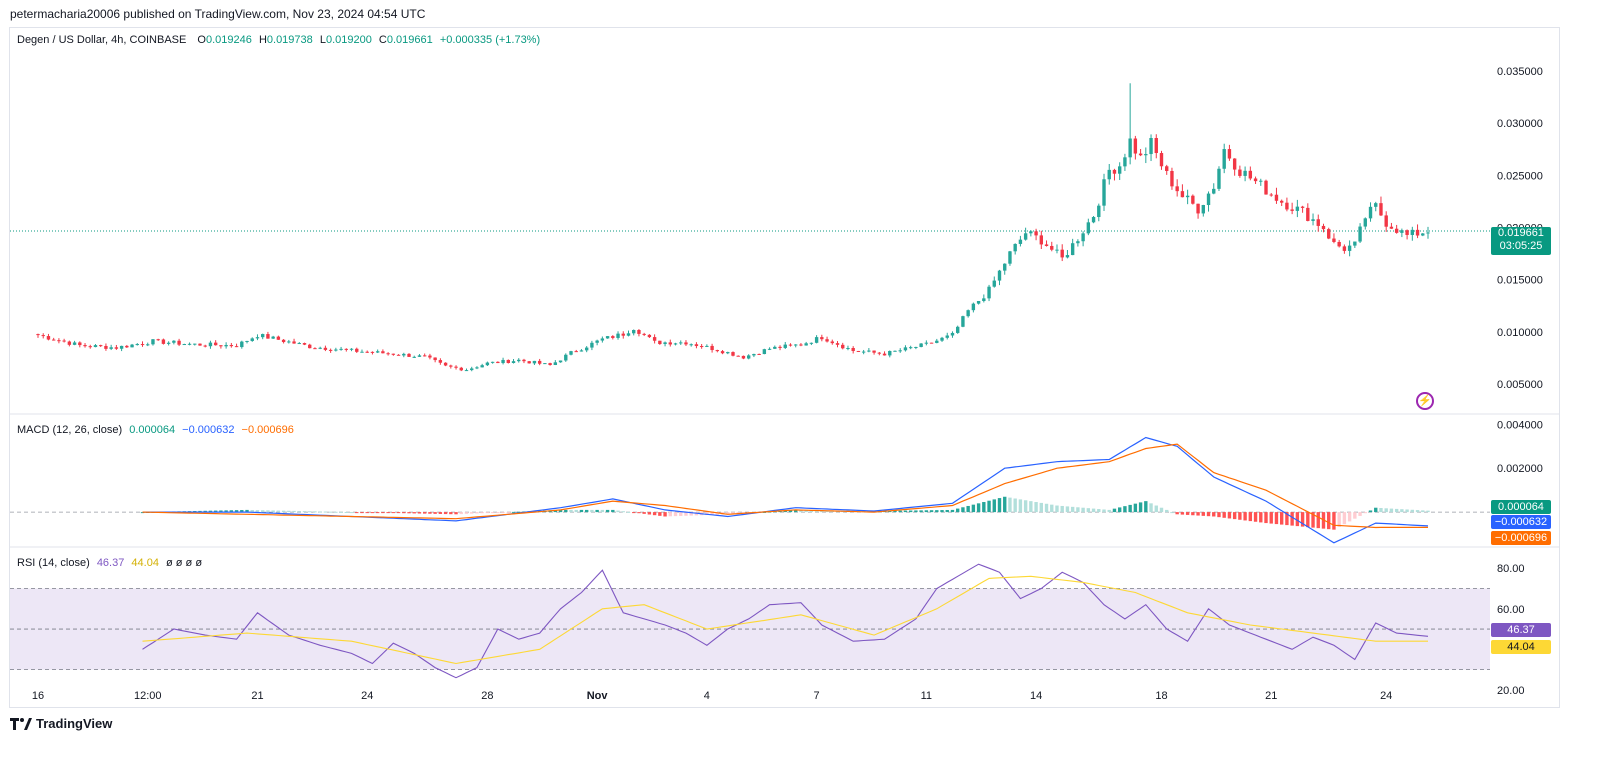  Describe the element at coordinates (267, 430) in the screenshot. I see `macd-signal-value: −0.000696` at that location.